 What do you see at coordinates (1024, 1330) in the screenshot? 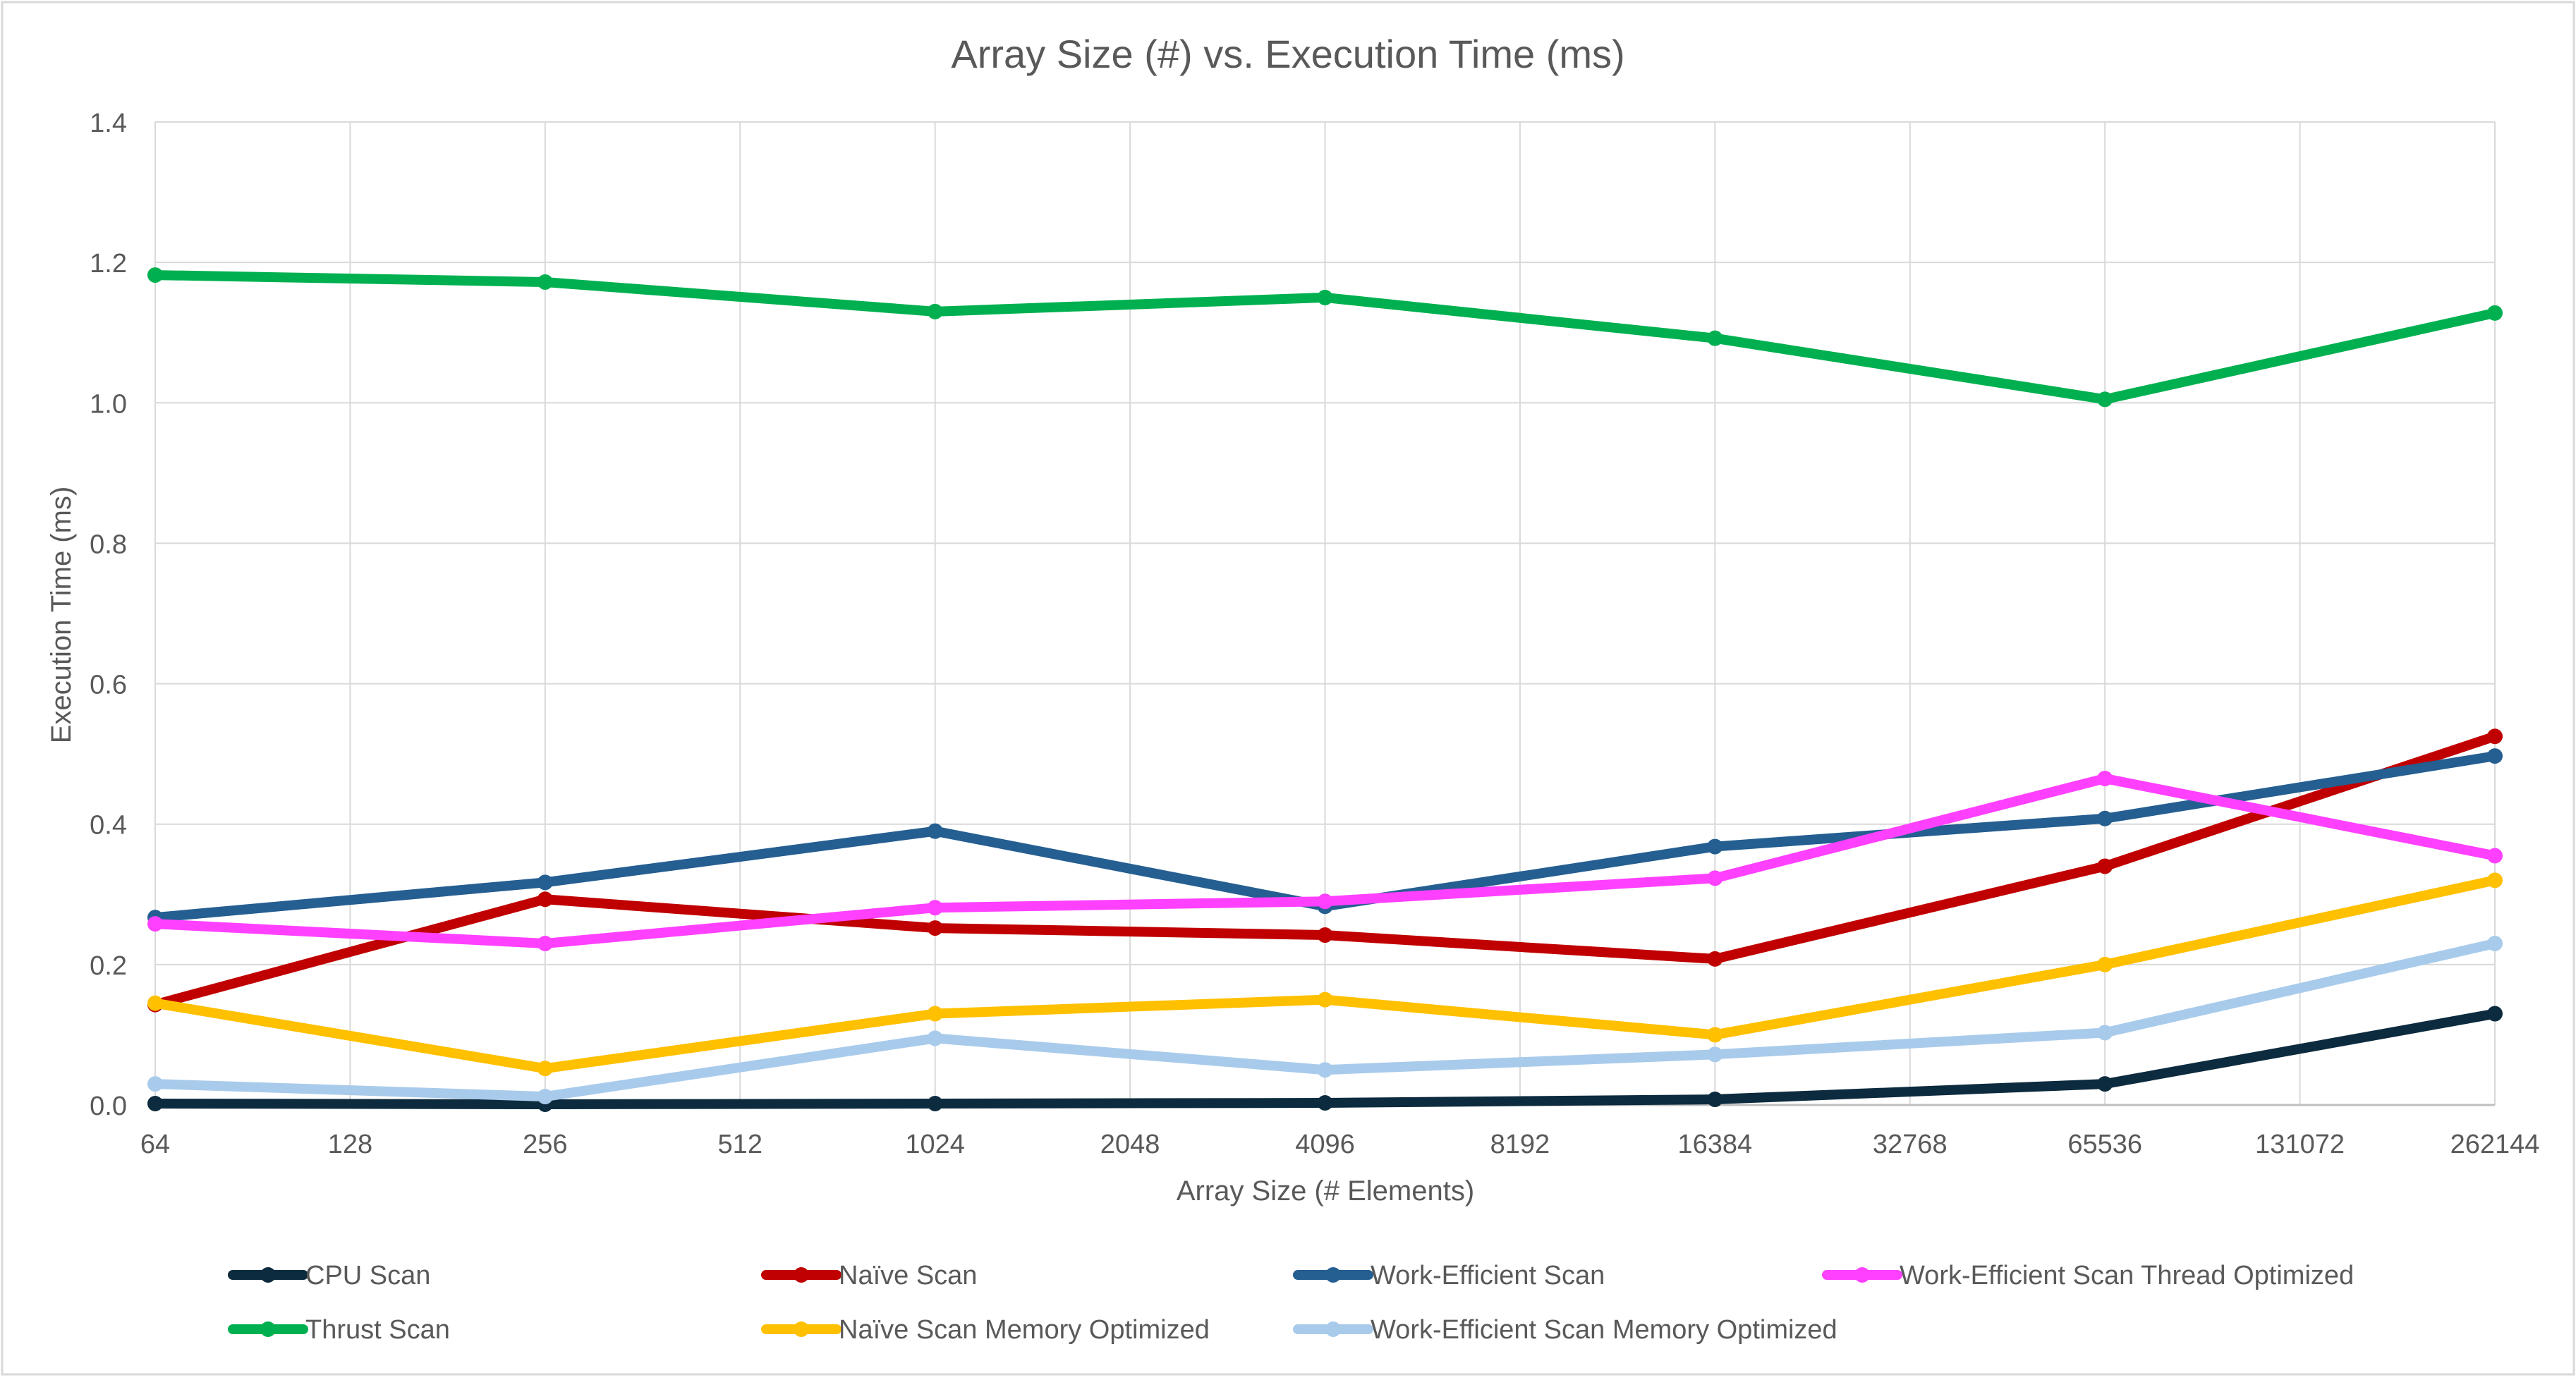
I see `legend-label: Naïve Scan Memory Optimized` at bounding box center [1024, 1330].